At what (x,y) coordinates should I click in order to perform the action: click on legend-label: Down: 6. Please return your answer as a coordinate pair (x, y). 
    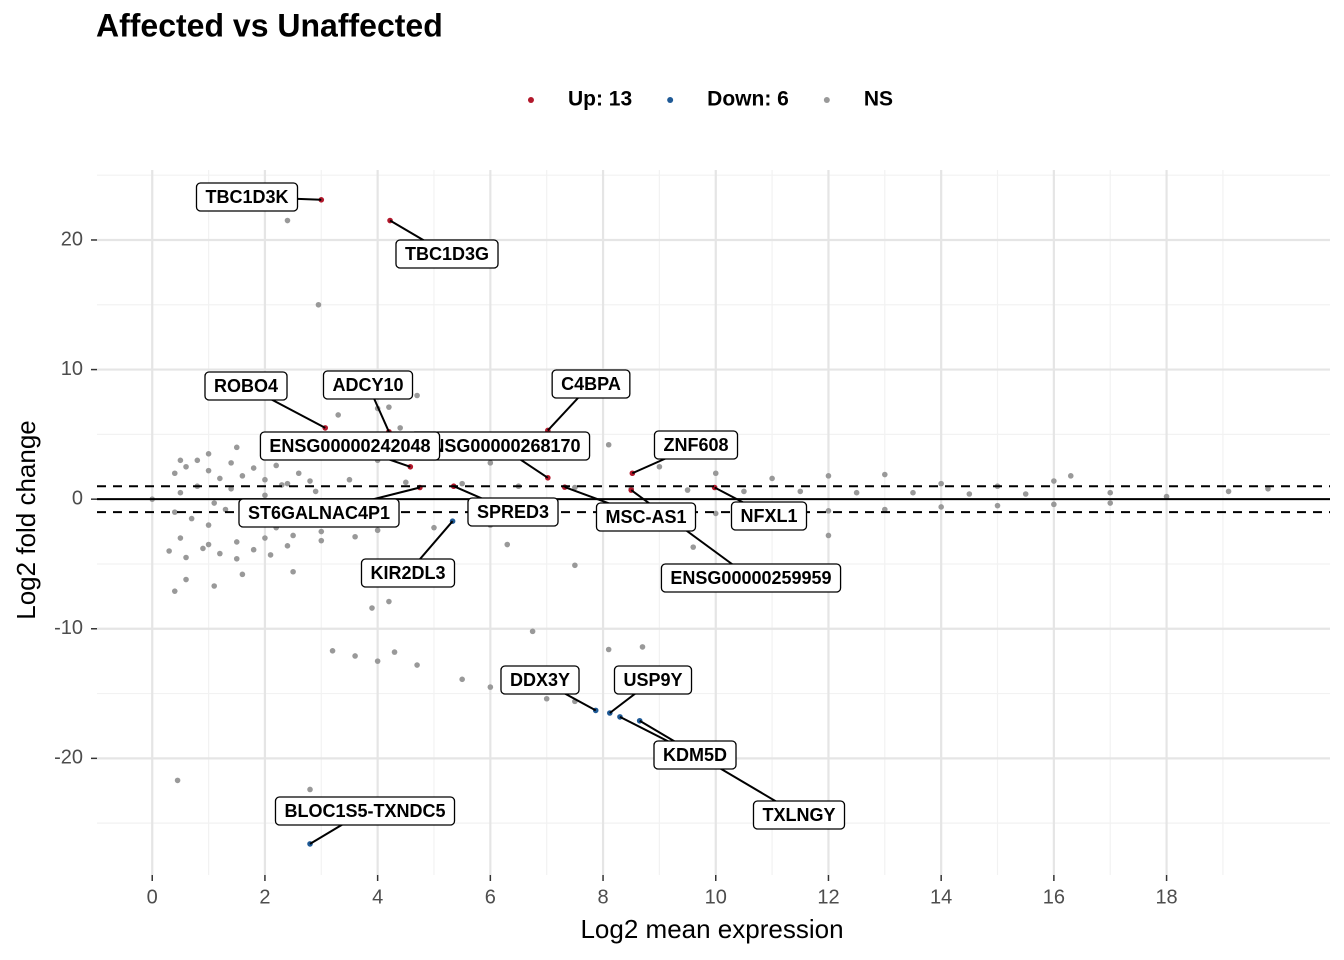
    Looking at the image, I should click on (748, 99).